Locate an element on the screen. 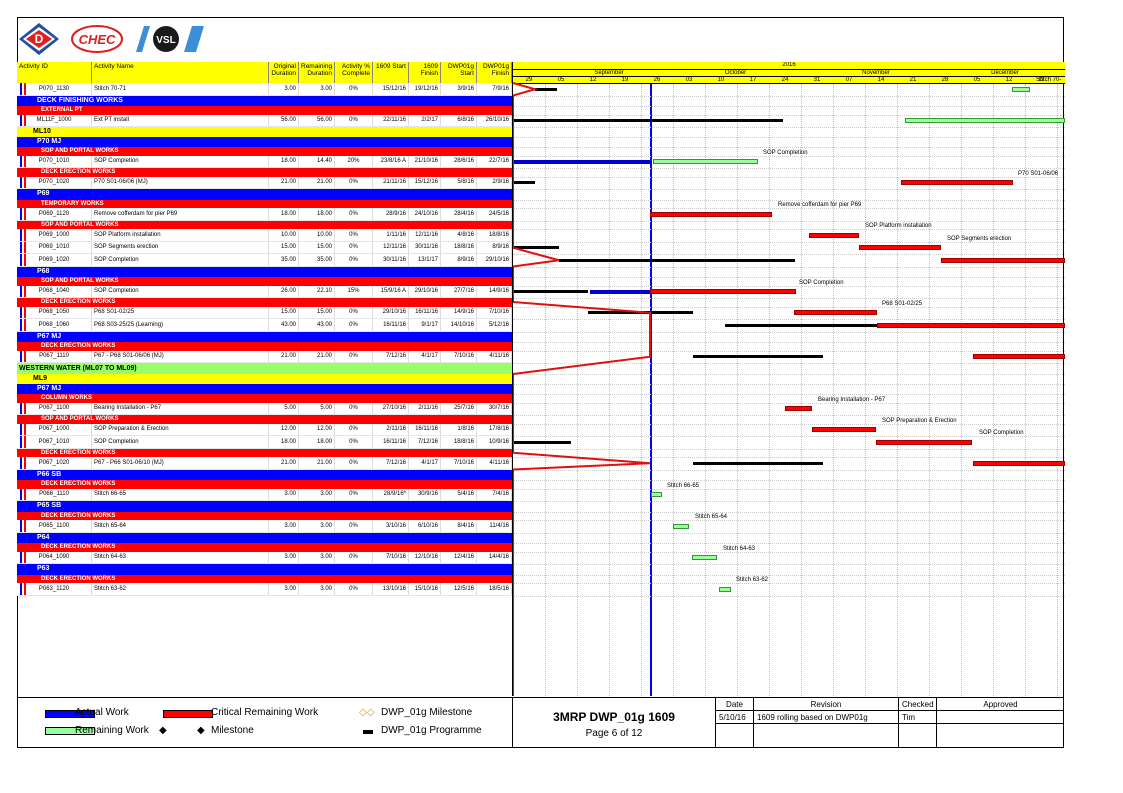 This screenshot has height=793, width=1123. wbs-band-lvl1: ML10 is located at coordinates (264, 132).